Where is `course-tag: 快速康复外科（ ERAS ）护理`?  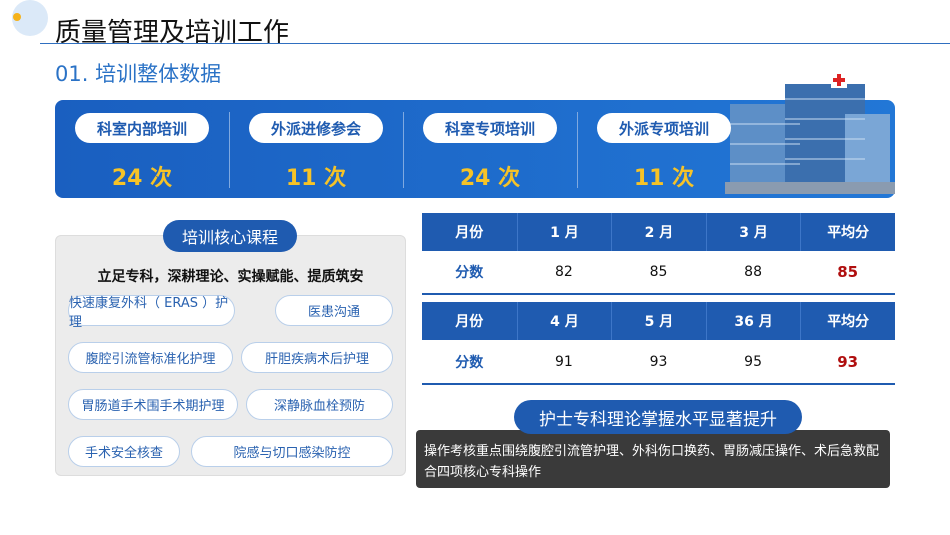
course-tag: 快速康复外科（ ERAS ）护理 is located at coordinates (151, 312).